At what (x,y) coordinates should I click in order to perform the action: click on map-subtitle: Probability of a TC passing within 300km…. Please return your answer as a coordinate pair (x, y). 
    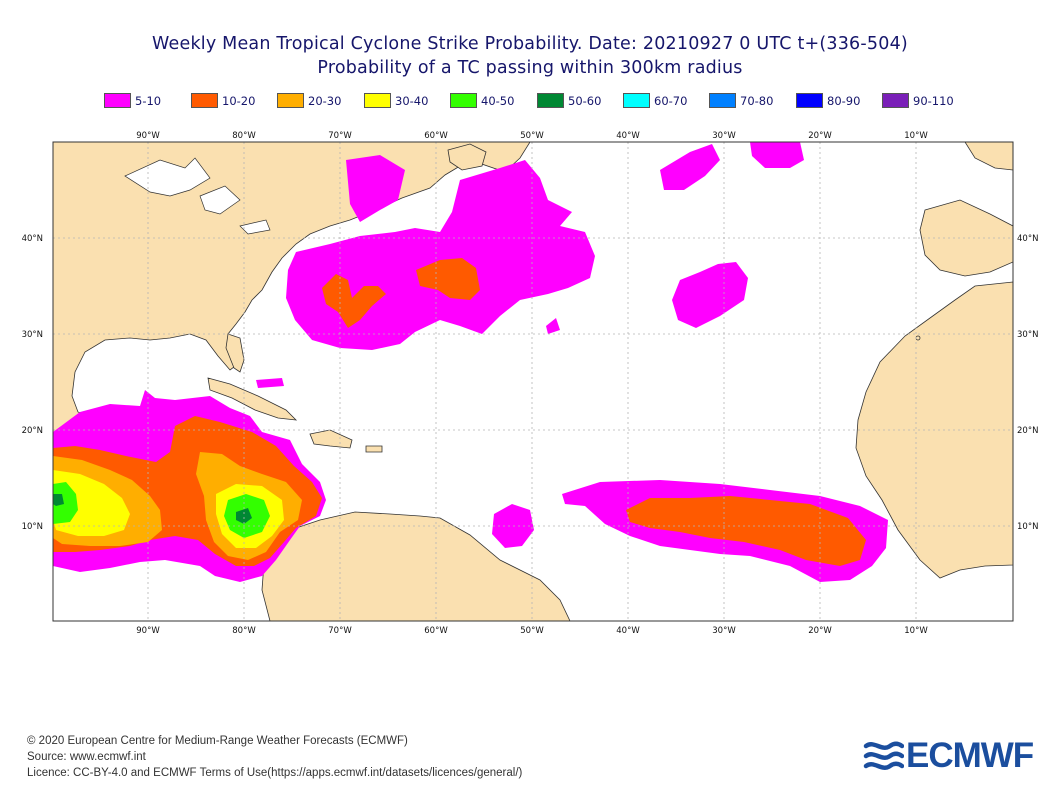
    Looking at the image, I should click on (530, 68).